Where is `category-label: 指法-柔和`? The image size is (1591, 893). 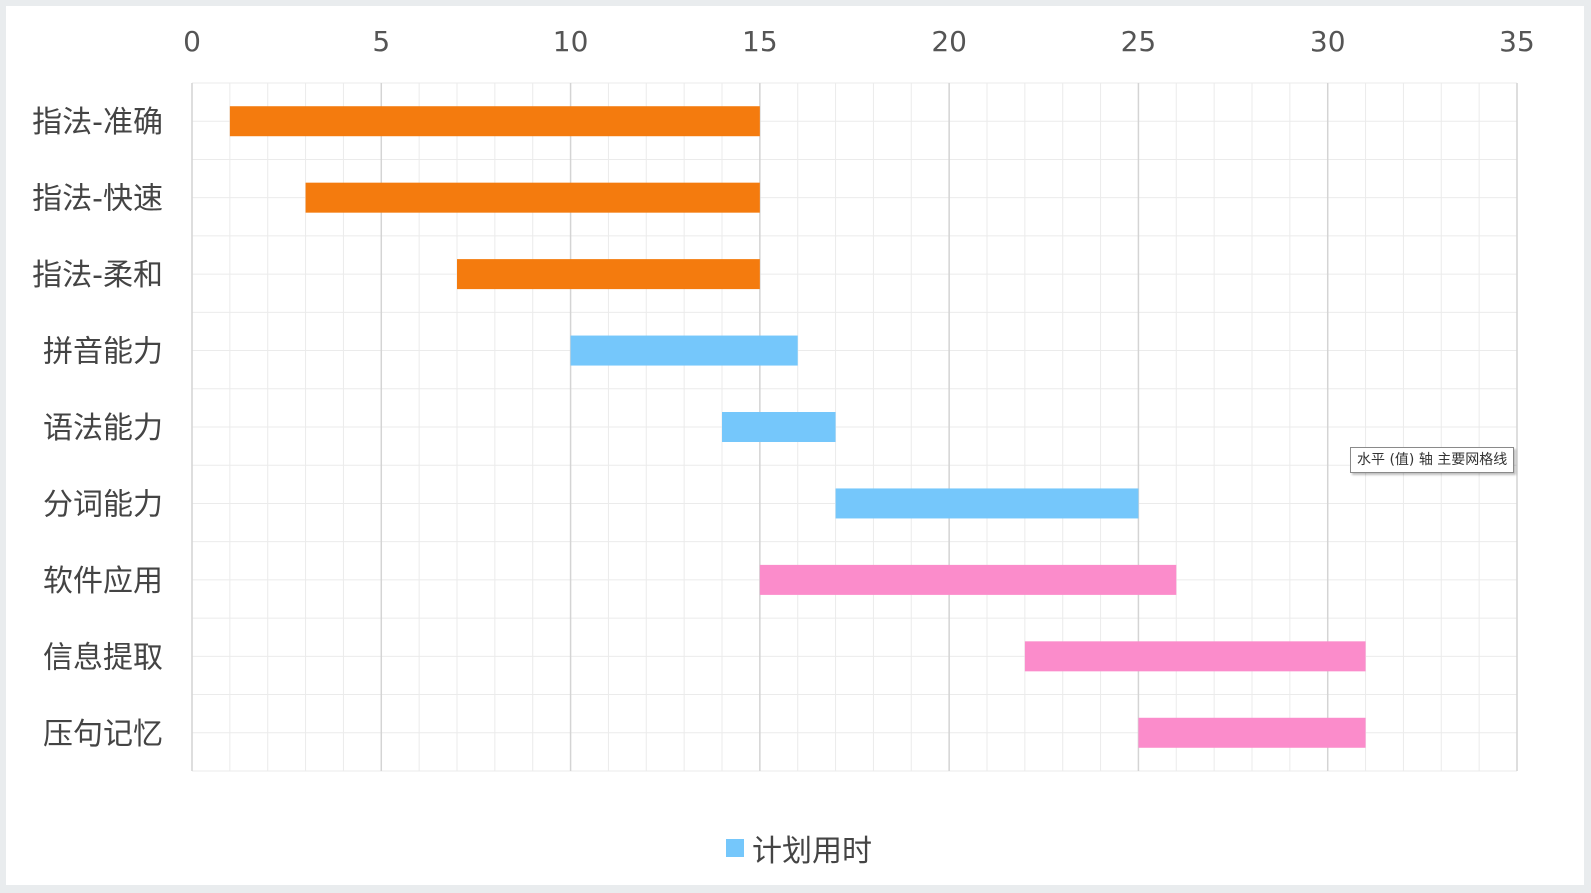
category-label: 指法-柔和 is located at coordinates (97, 275).